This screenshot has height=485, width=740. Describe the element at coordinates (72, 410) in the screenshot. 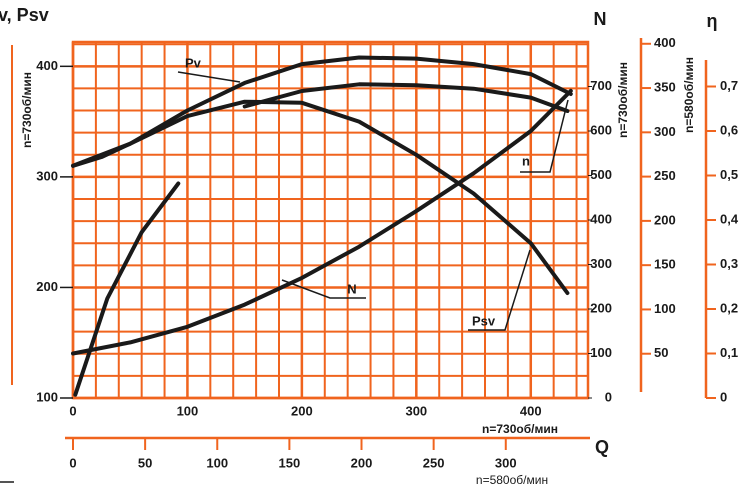

I see `x-tick-label: 0` at that location.